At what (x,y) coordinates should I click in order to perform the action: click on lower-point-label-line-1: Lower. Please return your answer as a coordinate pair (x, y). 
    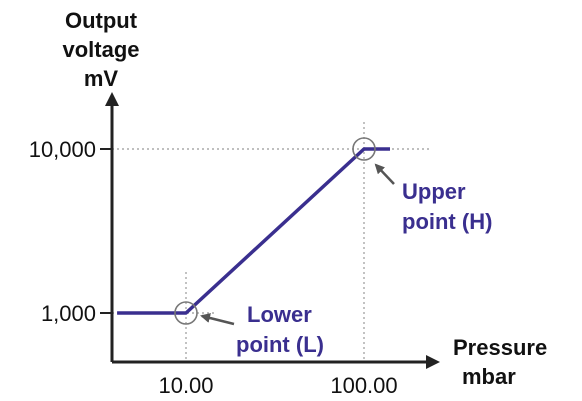
    Looking at the image, I should click on (279, 314).